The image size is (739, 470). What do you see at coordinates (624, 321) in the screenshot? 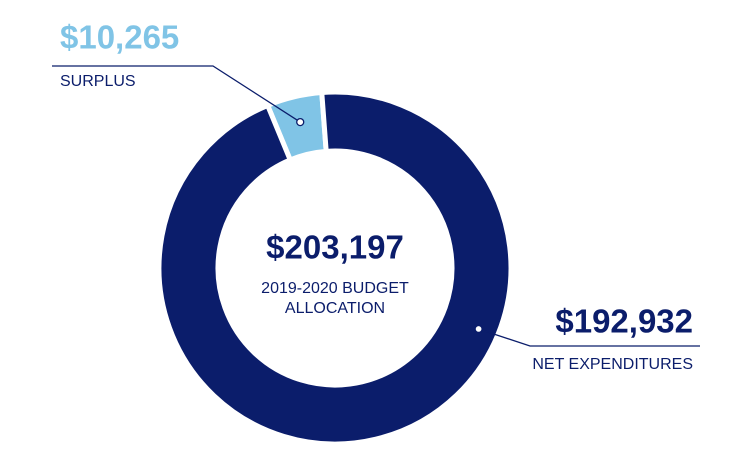
I see `value-label: $192,932` at bounding box center [624, 321].